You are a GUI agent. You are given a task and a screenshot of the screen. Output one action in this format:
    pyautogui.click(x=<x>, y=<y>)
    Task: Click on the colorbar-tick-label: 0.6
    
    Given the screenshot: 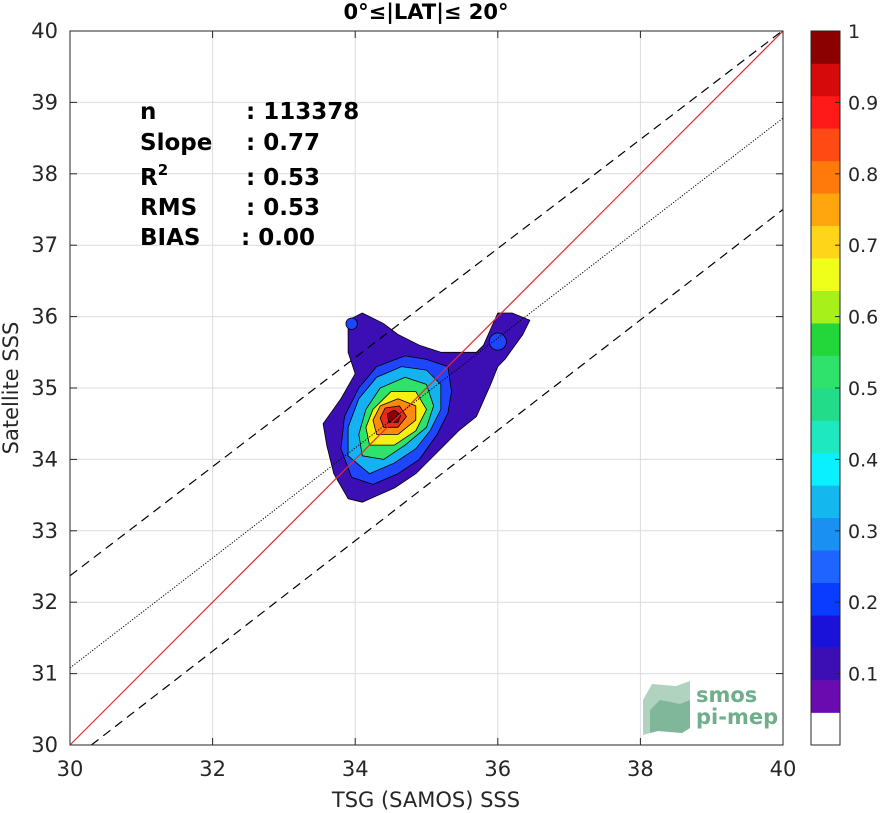 What is the action you would take?
    pyautogui.click(x=863, y=318)
    